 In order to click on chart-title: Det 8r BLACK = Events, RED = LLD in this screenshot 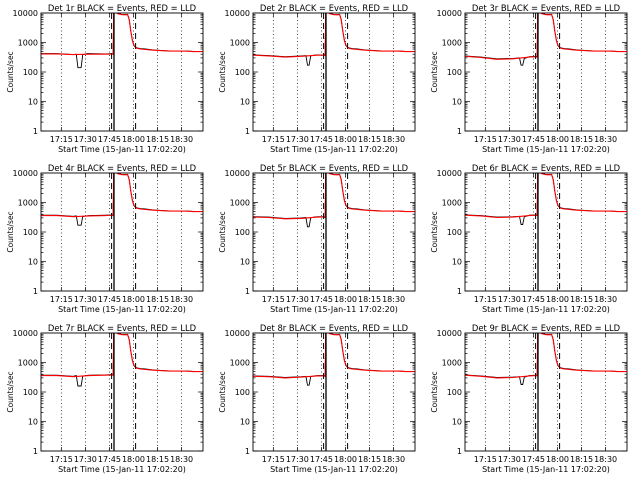, I will do `click(334, 328)`.